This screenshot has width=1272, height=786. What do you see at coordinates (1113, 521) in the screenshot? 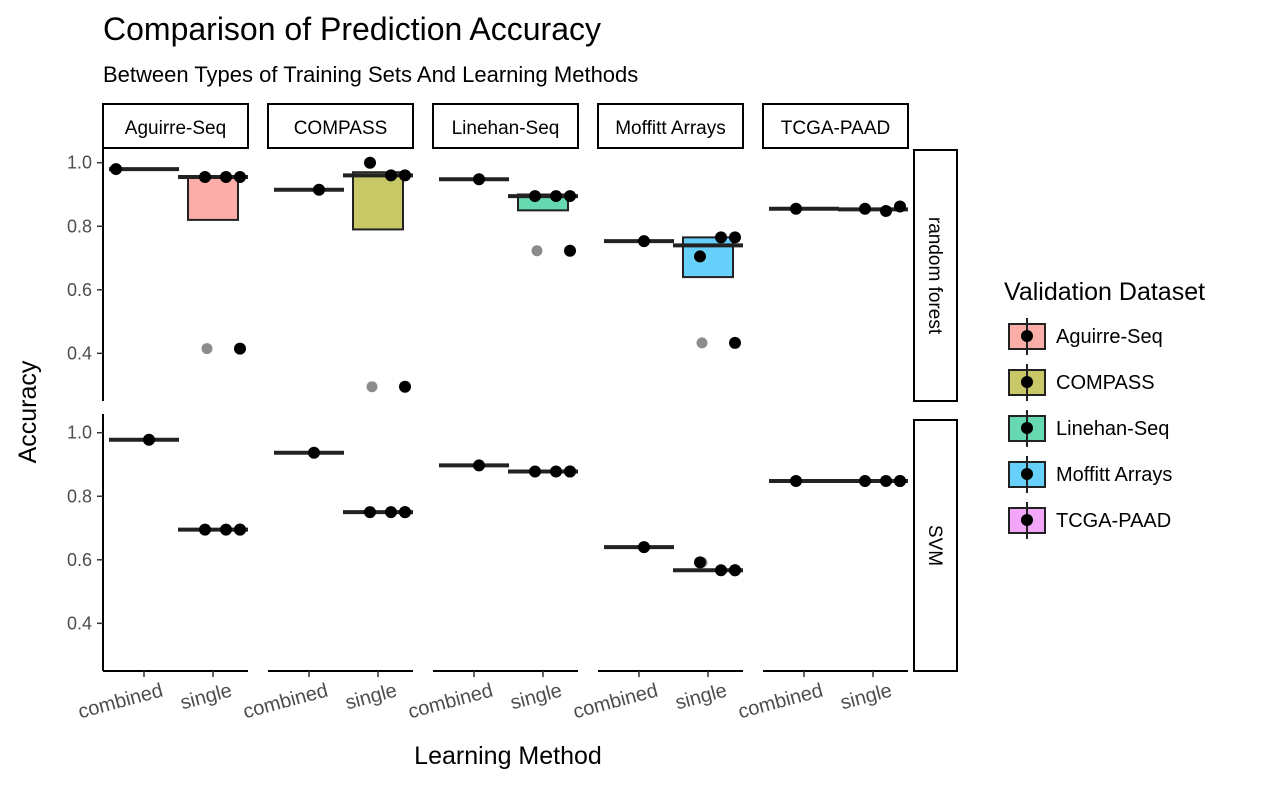
I see `legend-label: TCGA-PAAD` at bounding box center [1113, 521].